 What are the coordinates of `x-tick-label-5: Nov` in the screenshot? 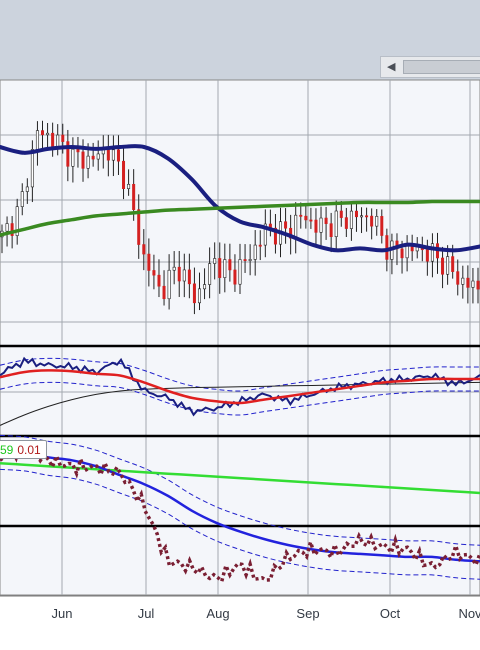 It's located at (469, 613).